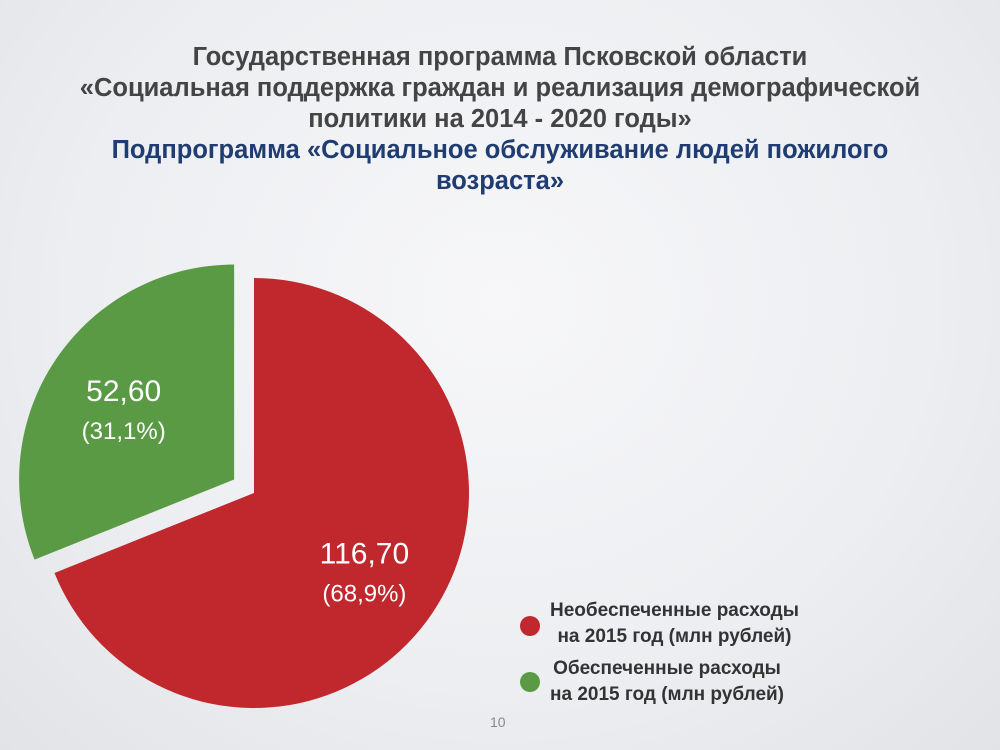 Image resolution: width=1000 pixels, height=750 pixels. I want to click on slice-percent-label-funded: (31,1%), so click(124, 431).